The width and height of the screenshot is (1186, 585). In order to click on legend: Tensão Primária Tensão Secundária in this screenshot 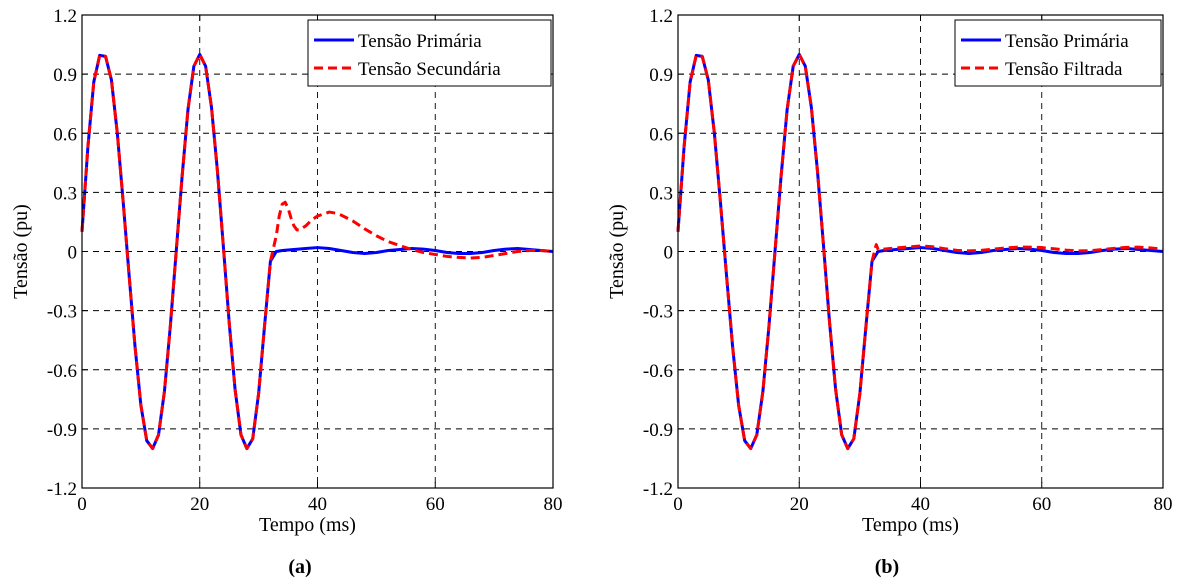, I will do `click(429, 53)`.